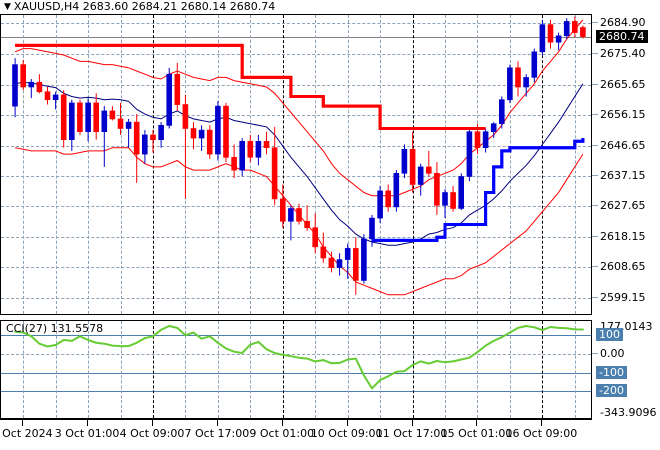  What do you see at coordinates (612, 353) in the screenshot?
I see `cci-zero-label: 0.00` at bounding box center [612, 353].